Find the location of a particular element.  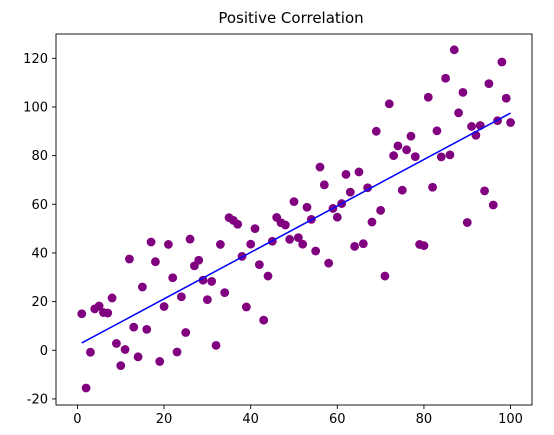

y-tick-label: 120 is located at coordinates (35, 59).